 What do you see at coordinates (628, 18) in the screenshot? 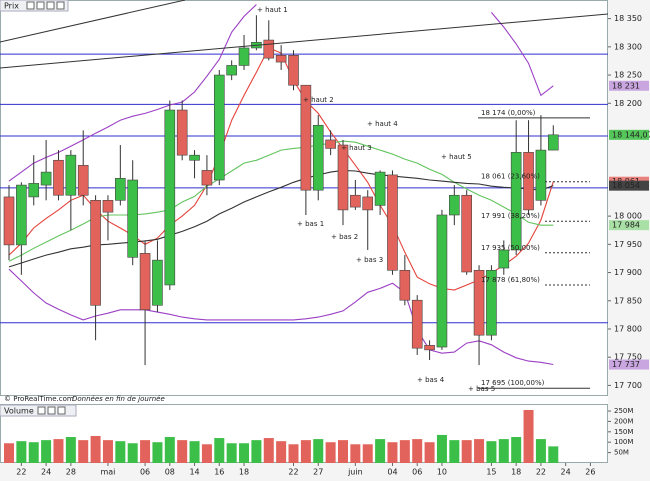
I see `y-tick-label: 18 350` at bounding box center [628, 18].